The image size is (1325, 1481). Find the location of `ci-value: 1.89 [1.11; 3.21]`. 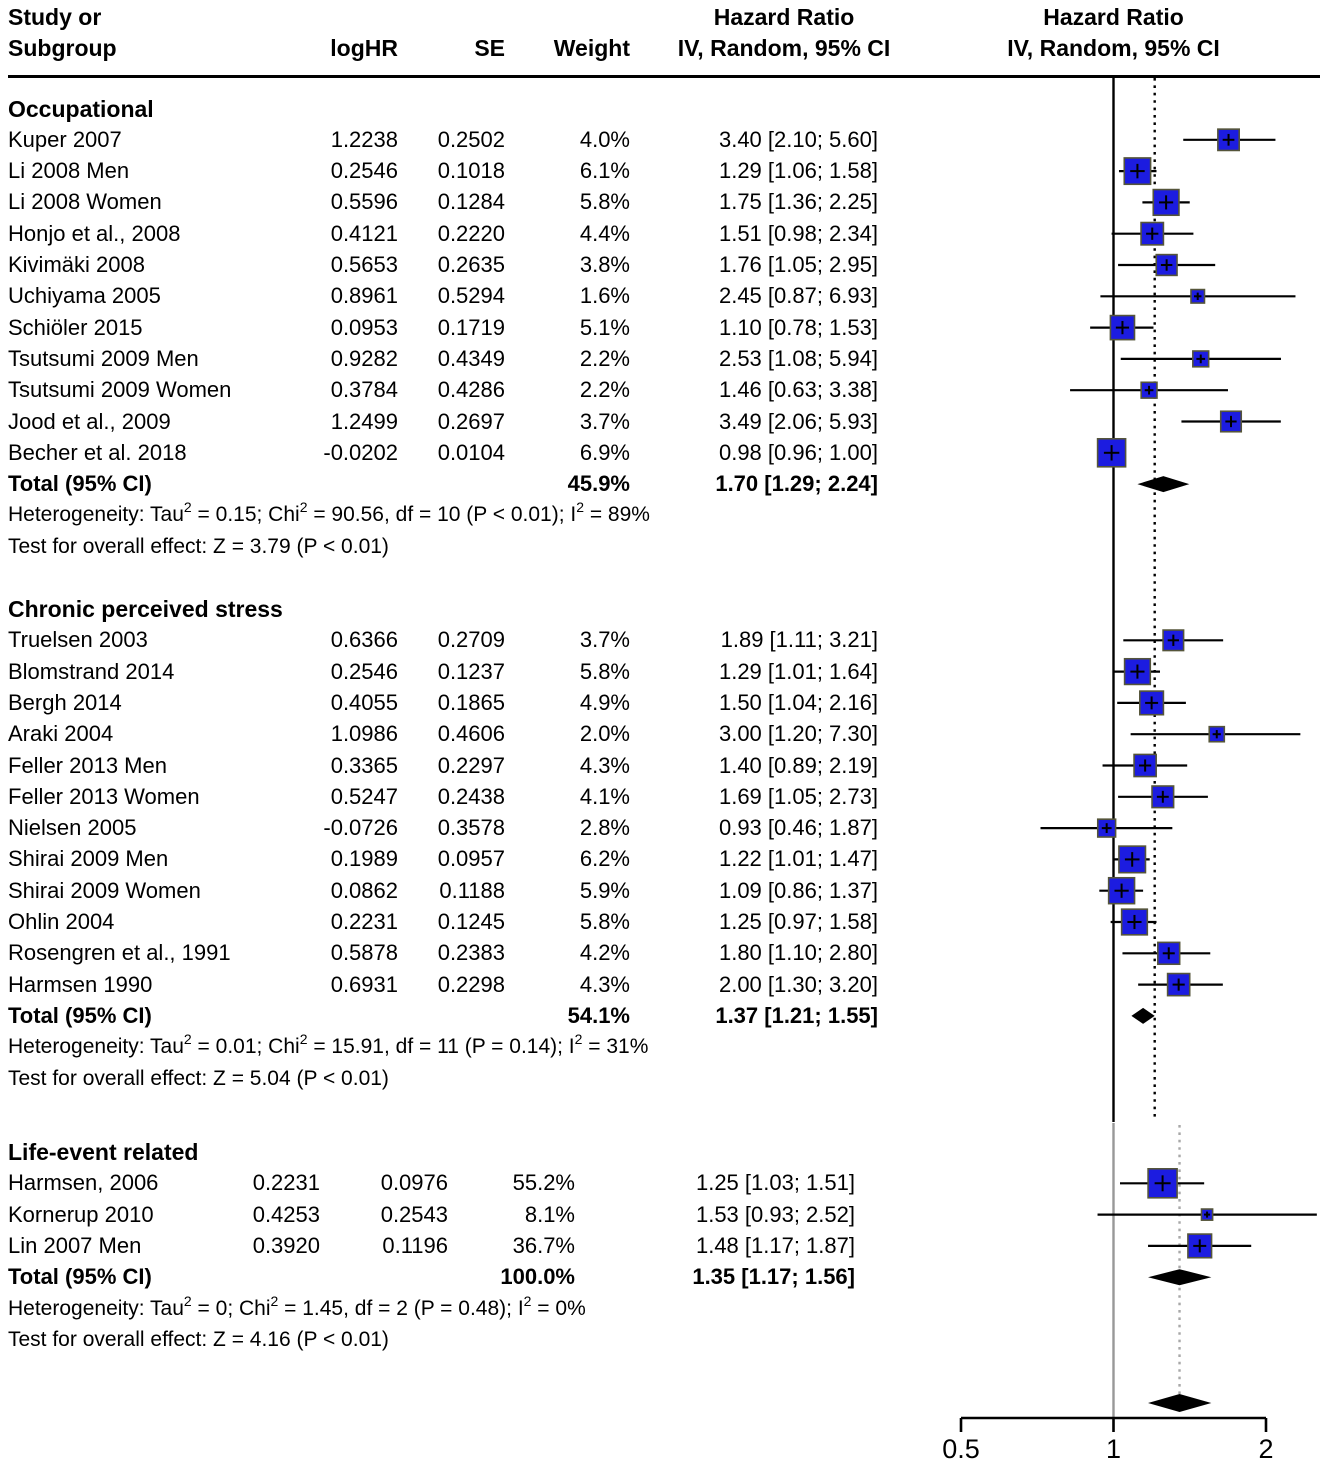

ci-value: 1.89 [1.11; 3.21] is located at coordinates (799, 640).